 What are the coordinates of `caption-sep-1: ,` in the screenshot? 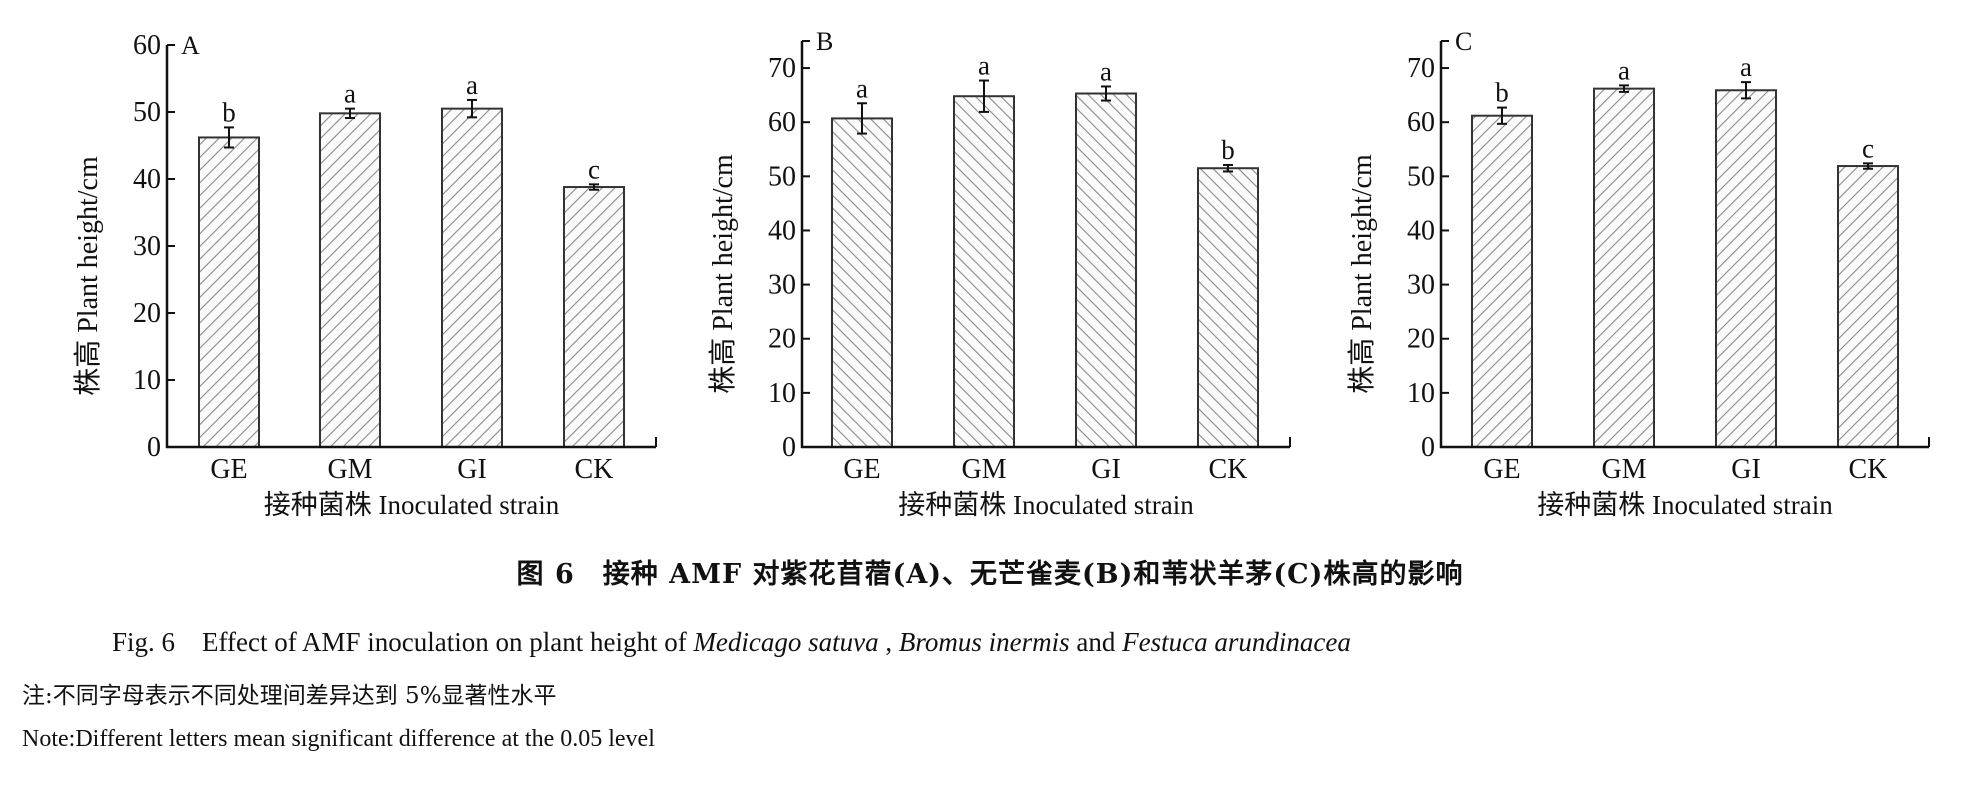 It's located at (888, 642).